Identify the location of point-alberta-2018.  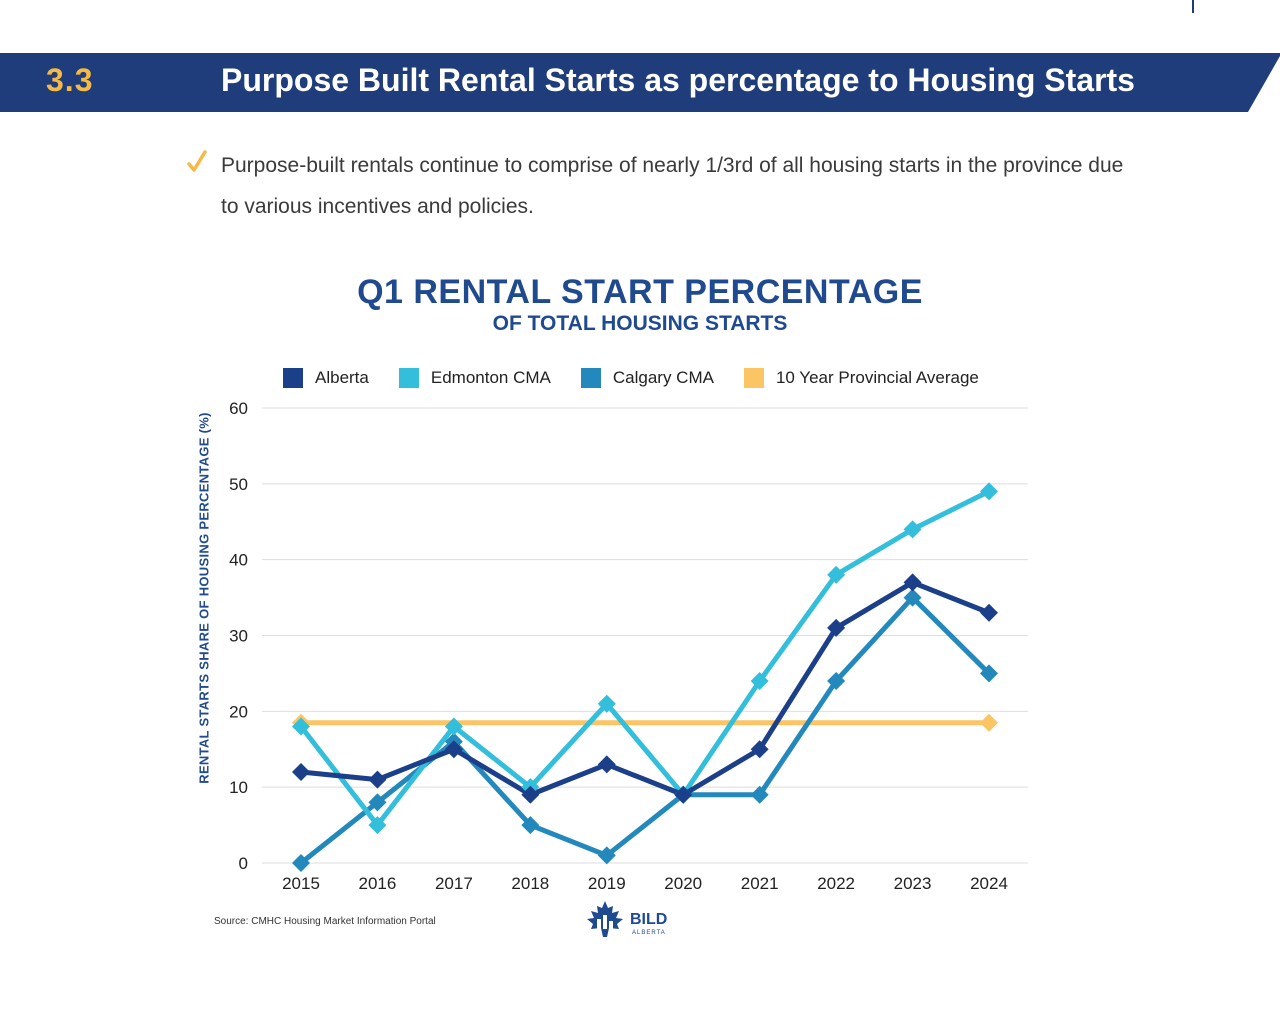
(530, 794).